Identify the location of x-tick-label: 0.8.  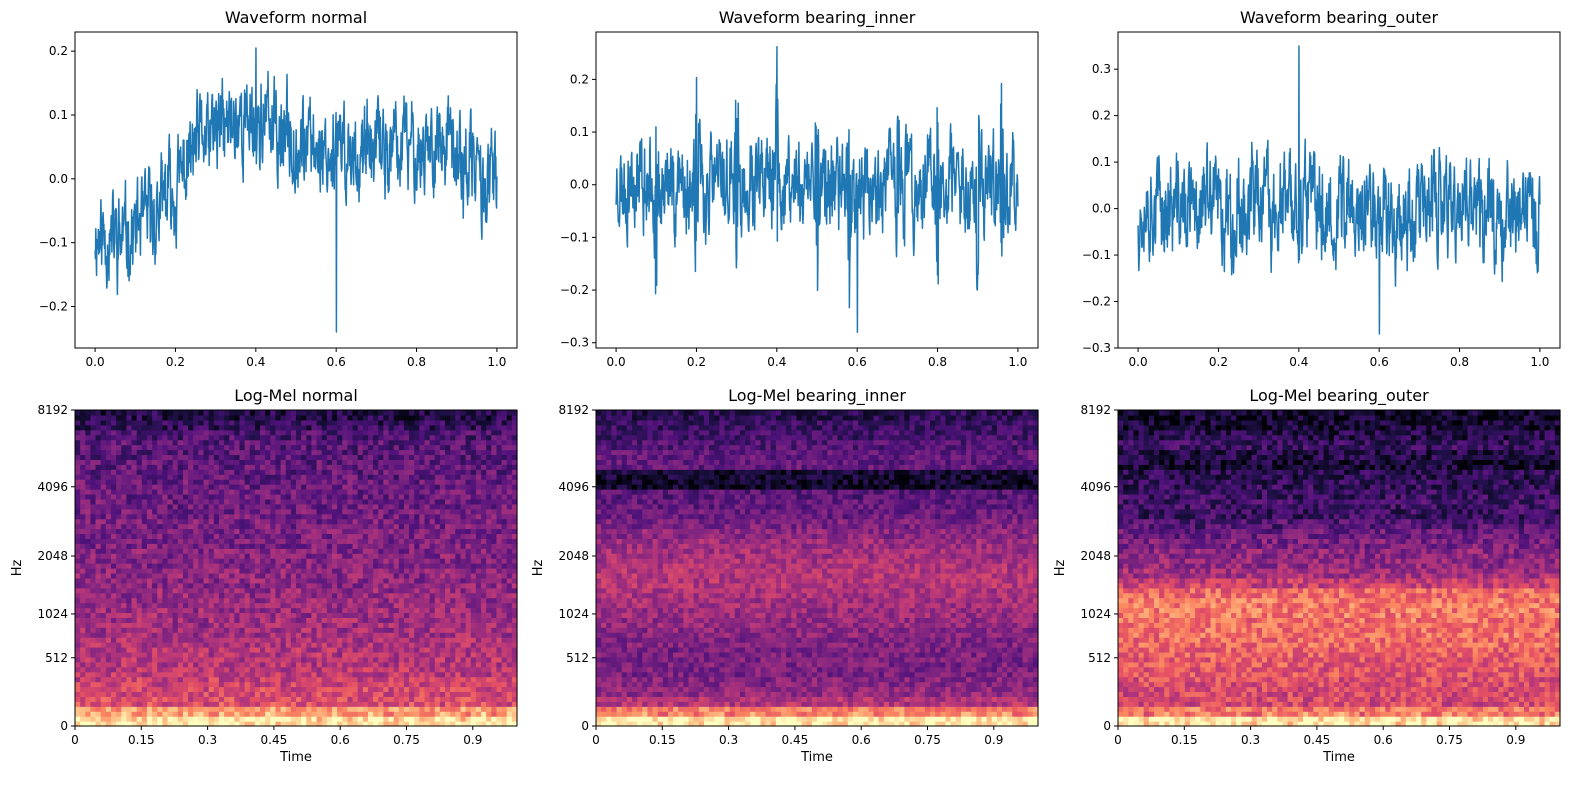
(416, 362).